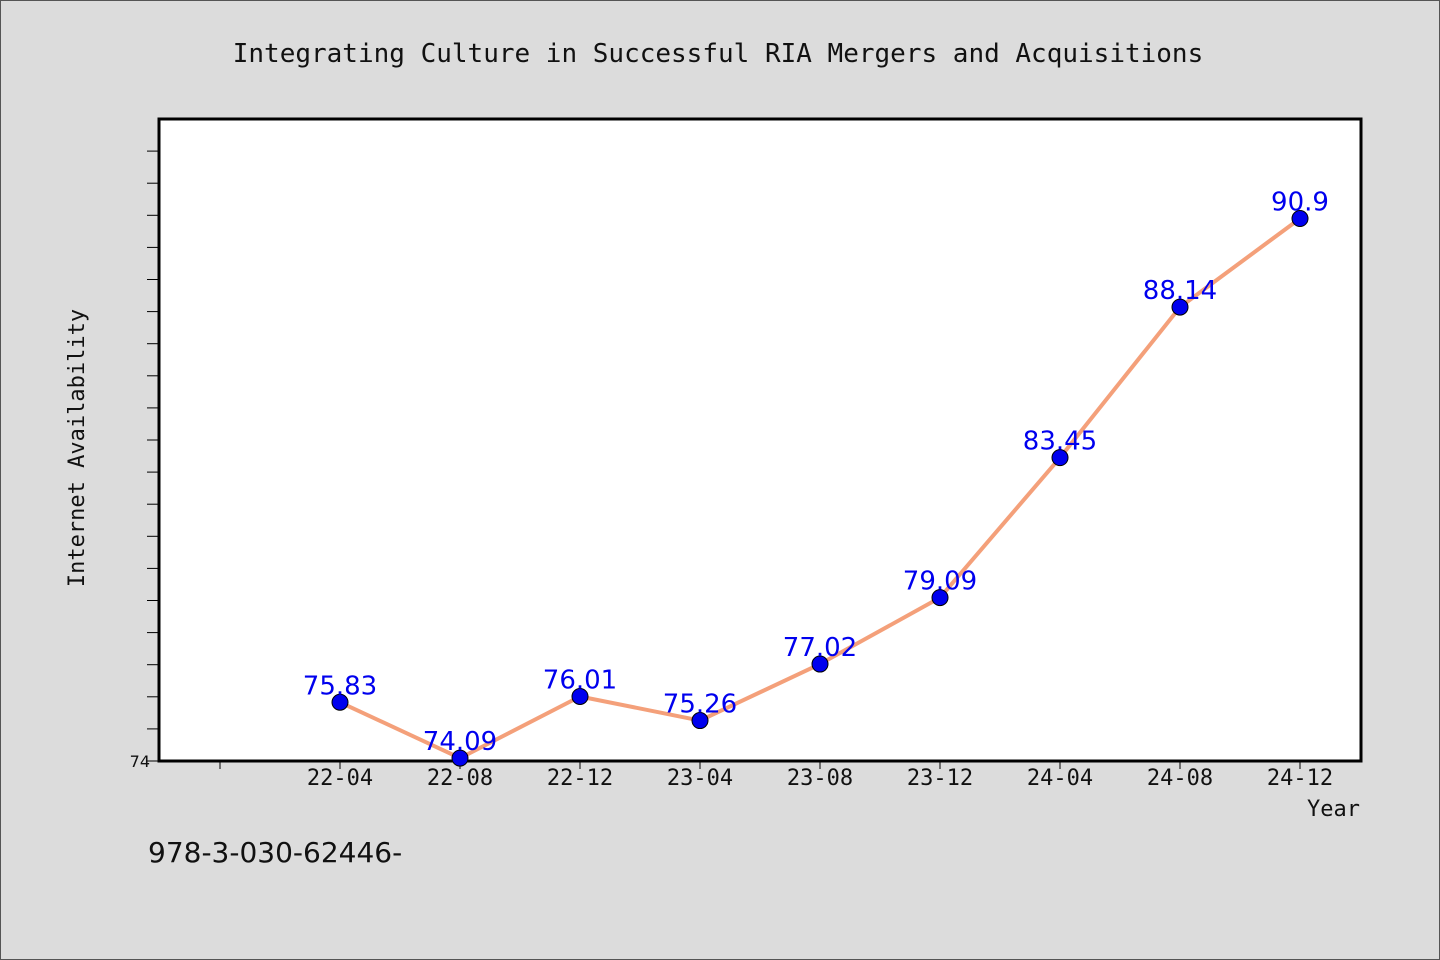 Image resolution: width=1440 pixels, height=960 pixels. Describe the element at coordinates (1300, 778) in the screenshot. I see `x-tick-label: 24-12` at that location.